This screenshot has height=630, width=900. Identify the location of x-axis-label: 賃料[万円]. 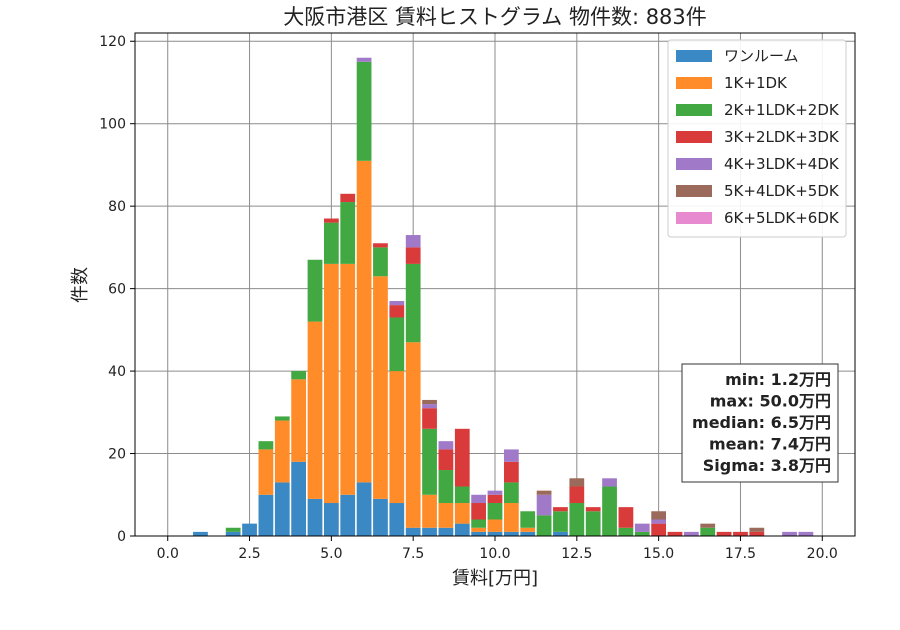
(495, 578).